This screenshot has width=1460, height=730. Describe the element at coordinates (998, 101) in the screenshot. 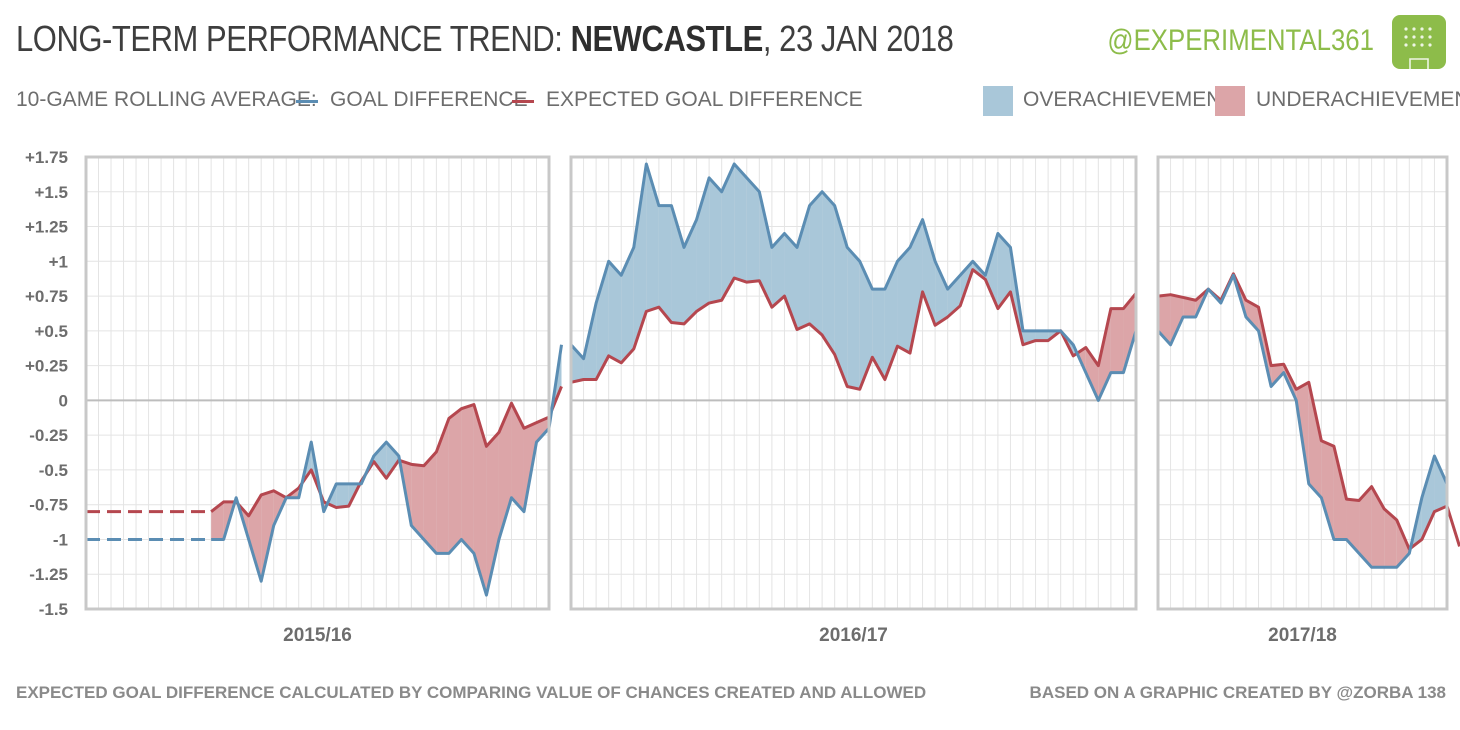

I see `legend-over-swatch` at that location.